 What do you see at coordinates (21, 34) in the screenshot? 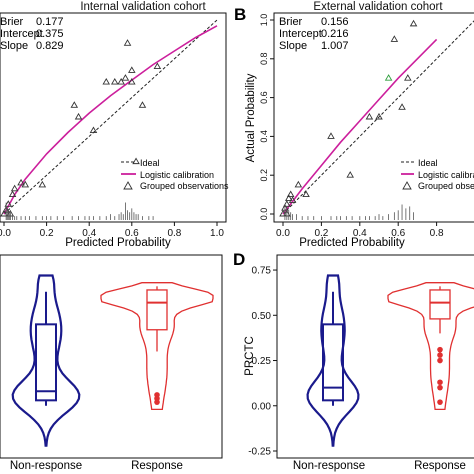
I see `stat-label: Intercept` at bounding box center [21, 34].